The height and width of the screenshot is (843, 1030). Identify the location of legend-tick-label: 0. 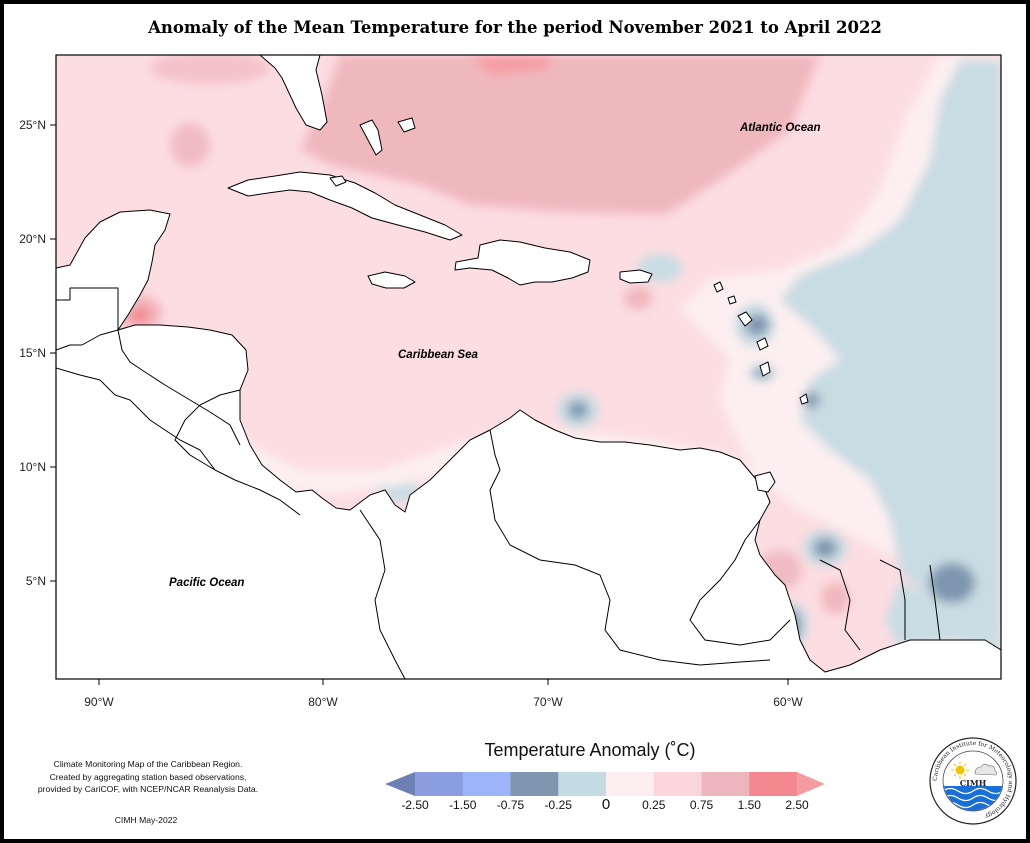
(606, 804).